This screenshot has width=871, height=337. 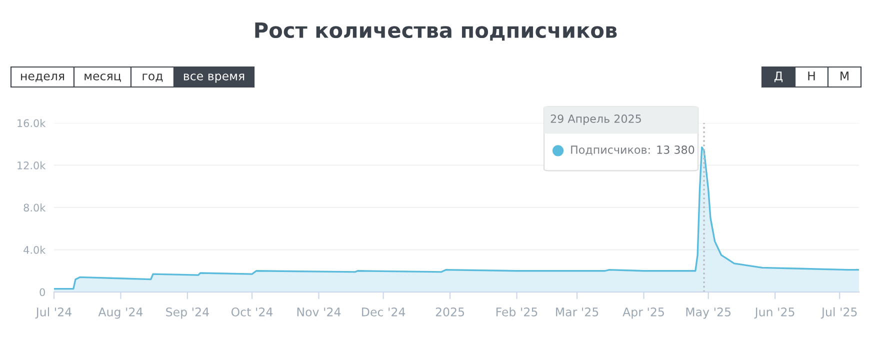 I want to click on x-tick-label: Oct '24, so click(x=252, y=311).